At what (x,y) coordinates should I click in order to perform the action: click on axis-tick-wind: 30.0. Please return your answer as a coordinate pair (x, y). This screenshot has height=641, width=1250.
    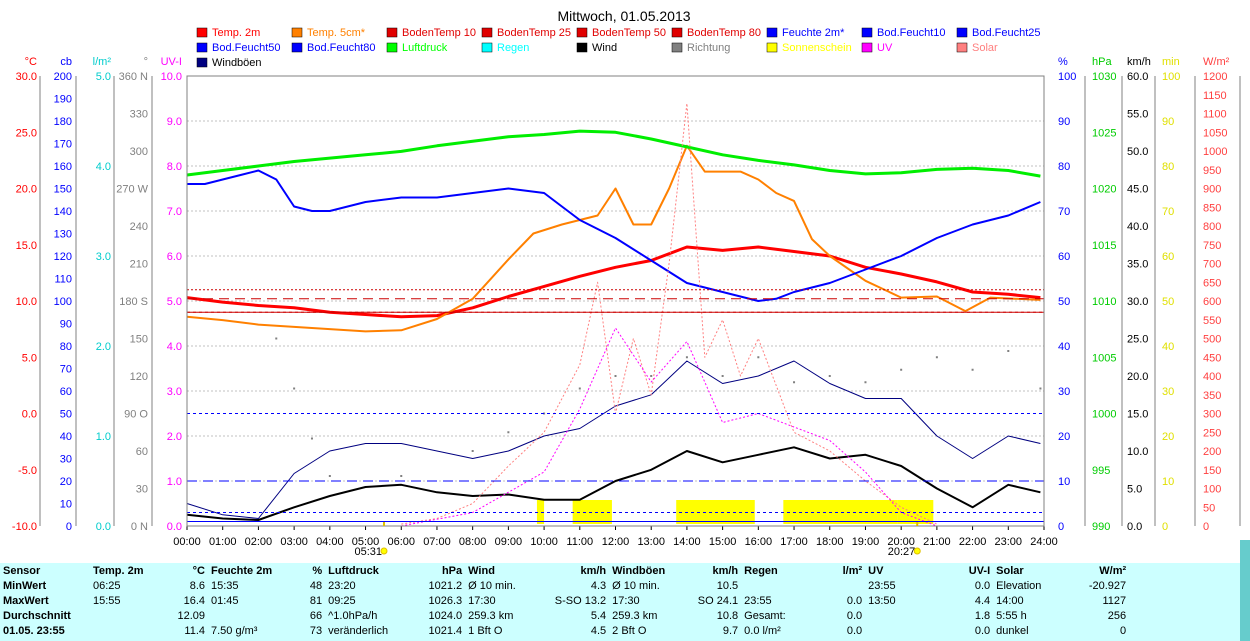
    Looking at the image, I should click on (1137, 302).